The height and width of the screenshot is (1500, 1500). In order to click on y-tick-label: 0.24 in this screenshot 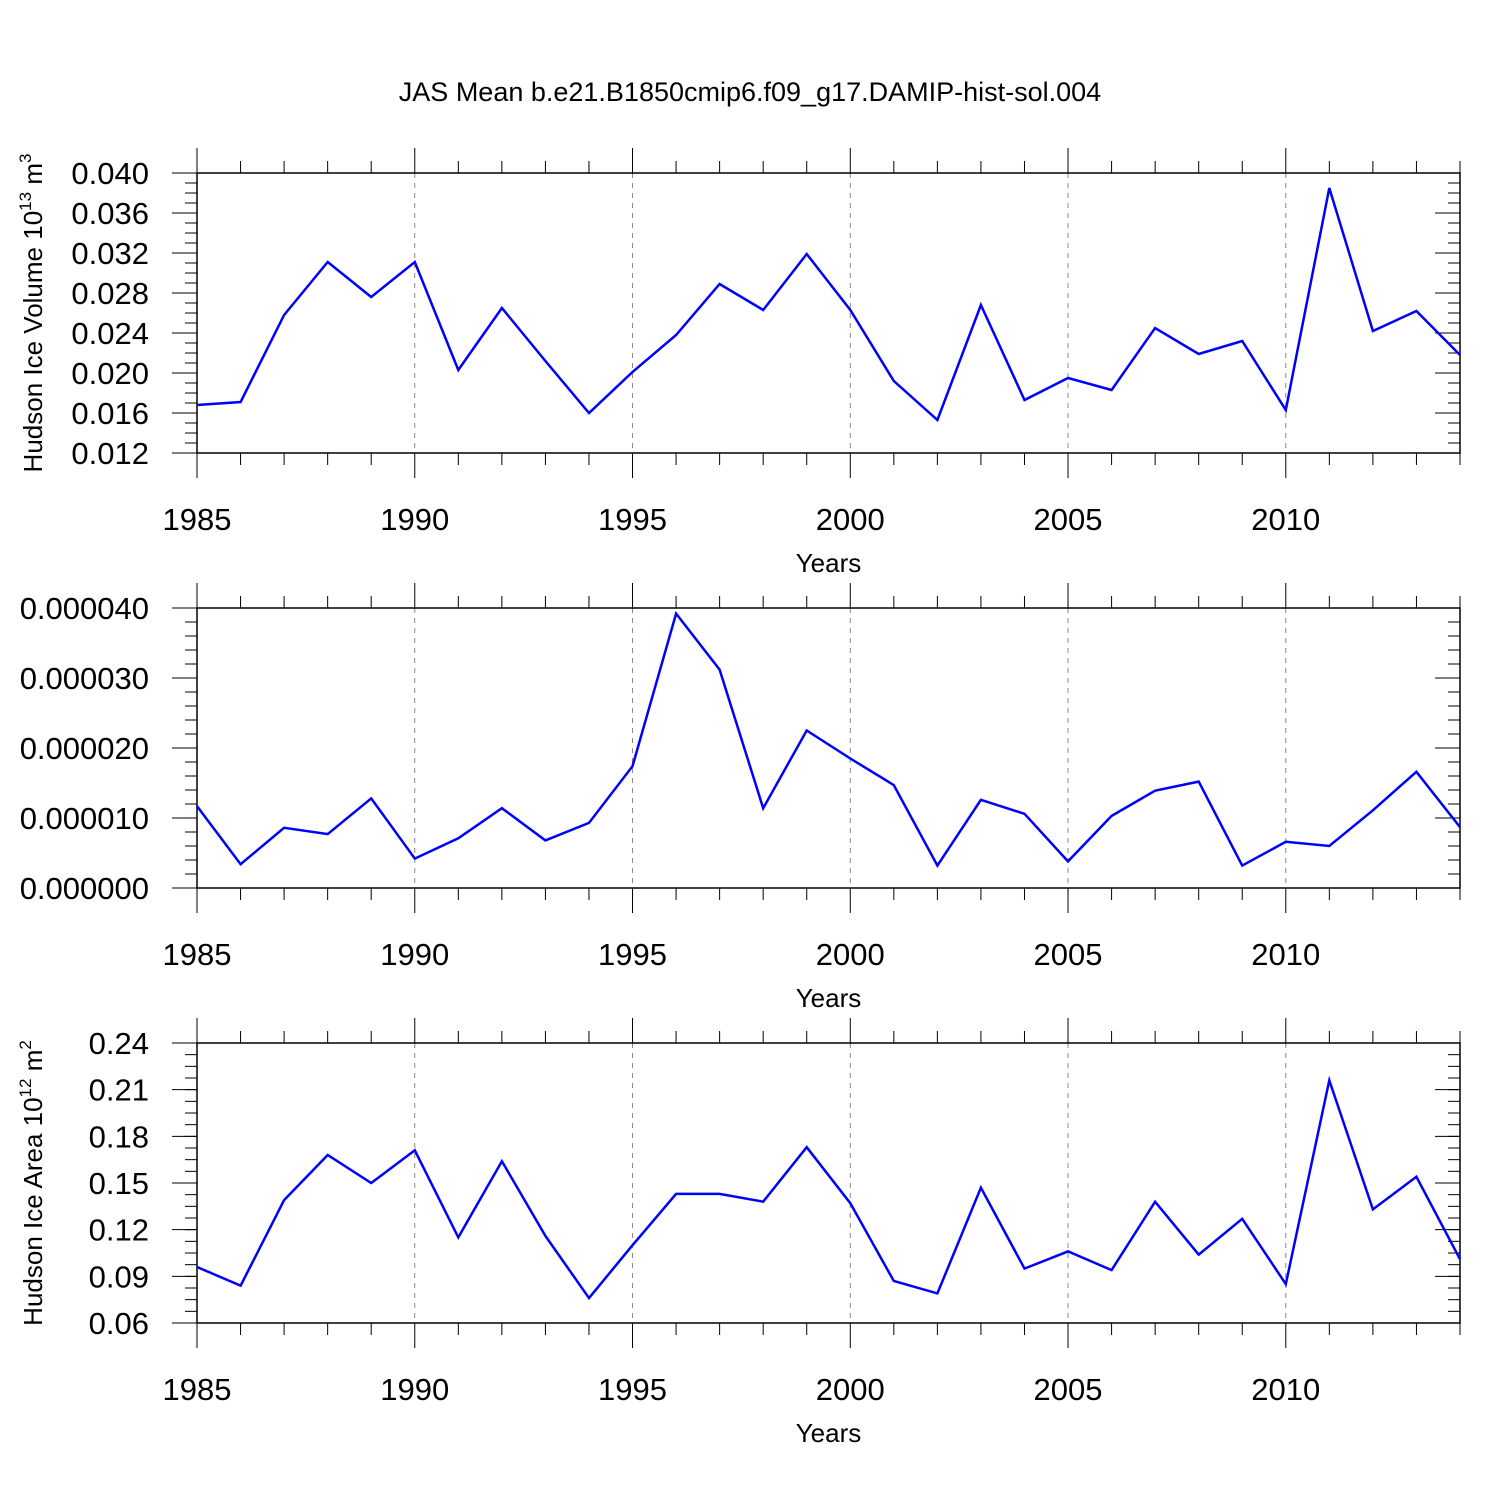, I will do `click(119, 1043)`.